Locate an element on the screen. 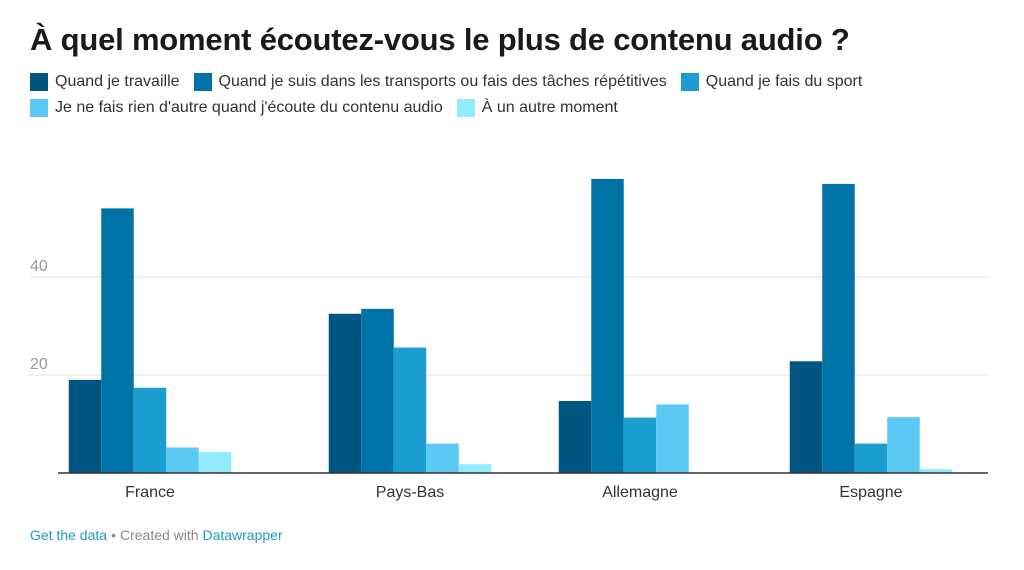 This screenshot has height=570, width=1024. legend-label: Quand je fais du sport is located at coordinates (784, 81).